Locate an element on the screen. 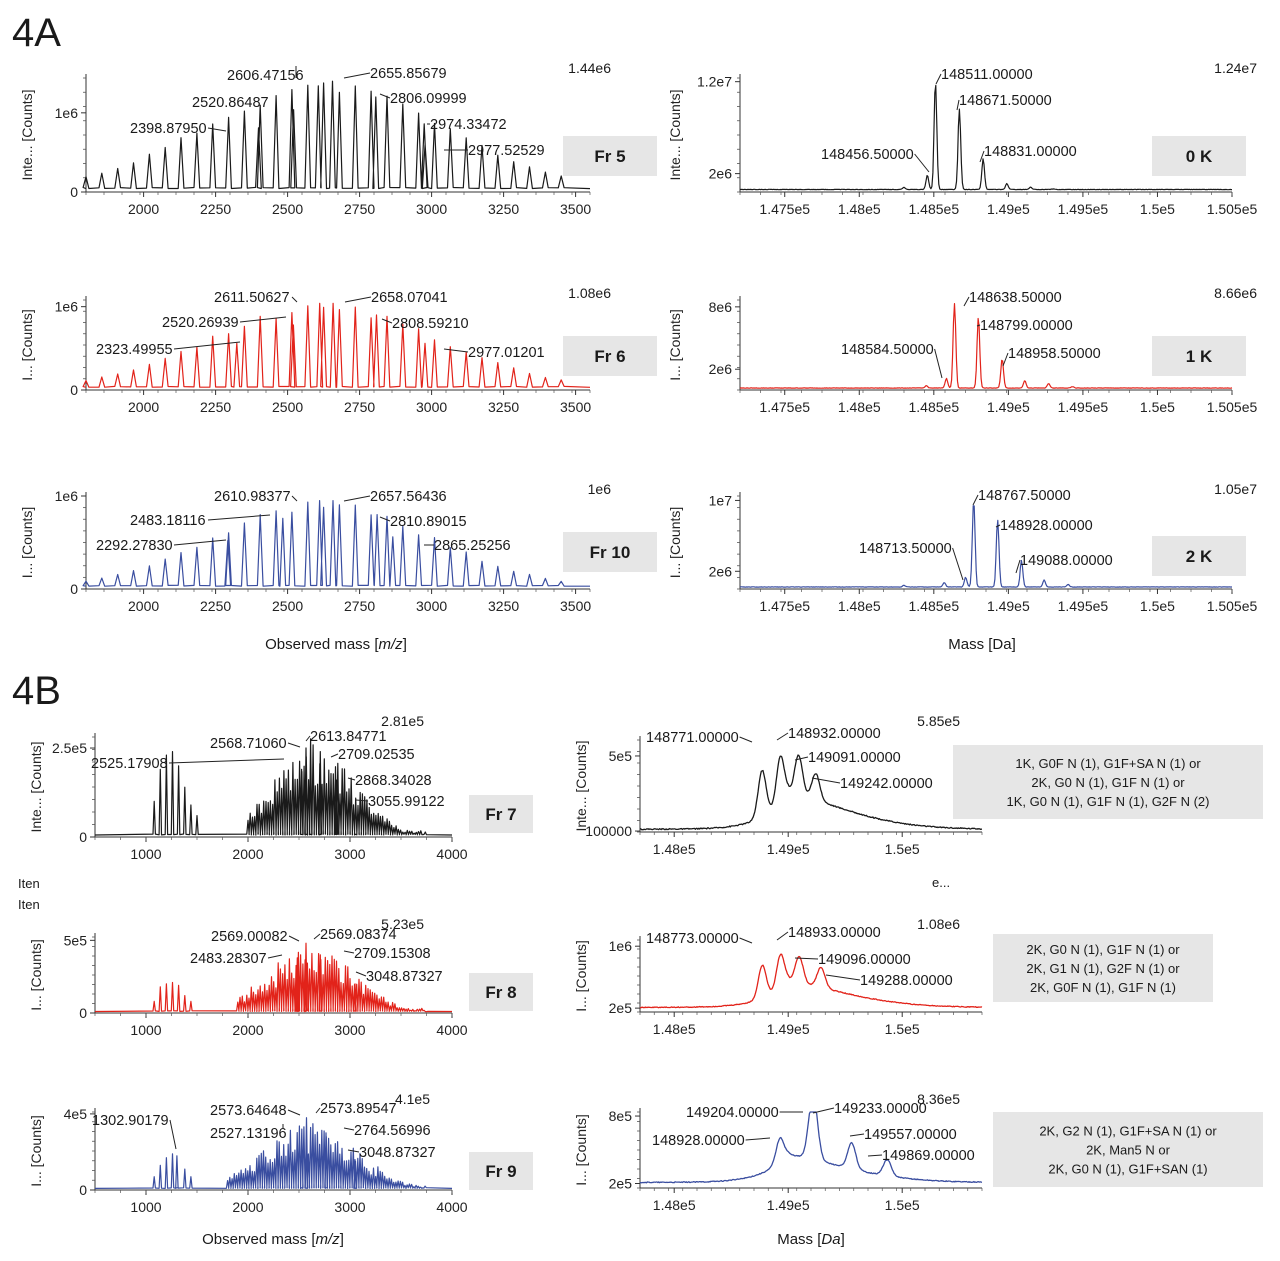  x-tick-label: 2750 is located at coordinates (359, 209).